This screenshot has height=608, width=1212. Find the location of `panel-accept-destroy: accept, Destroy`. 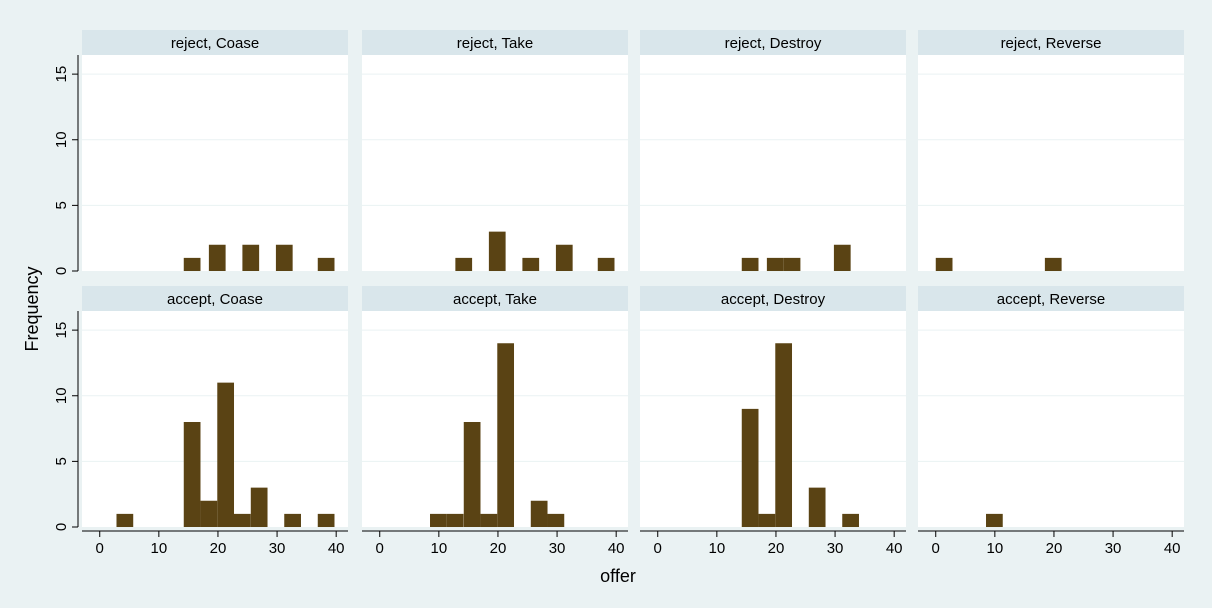

panel-accept-destroy: accept, Destroy is located at coordinates (773, 407).